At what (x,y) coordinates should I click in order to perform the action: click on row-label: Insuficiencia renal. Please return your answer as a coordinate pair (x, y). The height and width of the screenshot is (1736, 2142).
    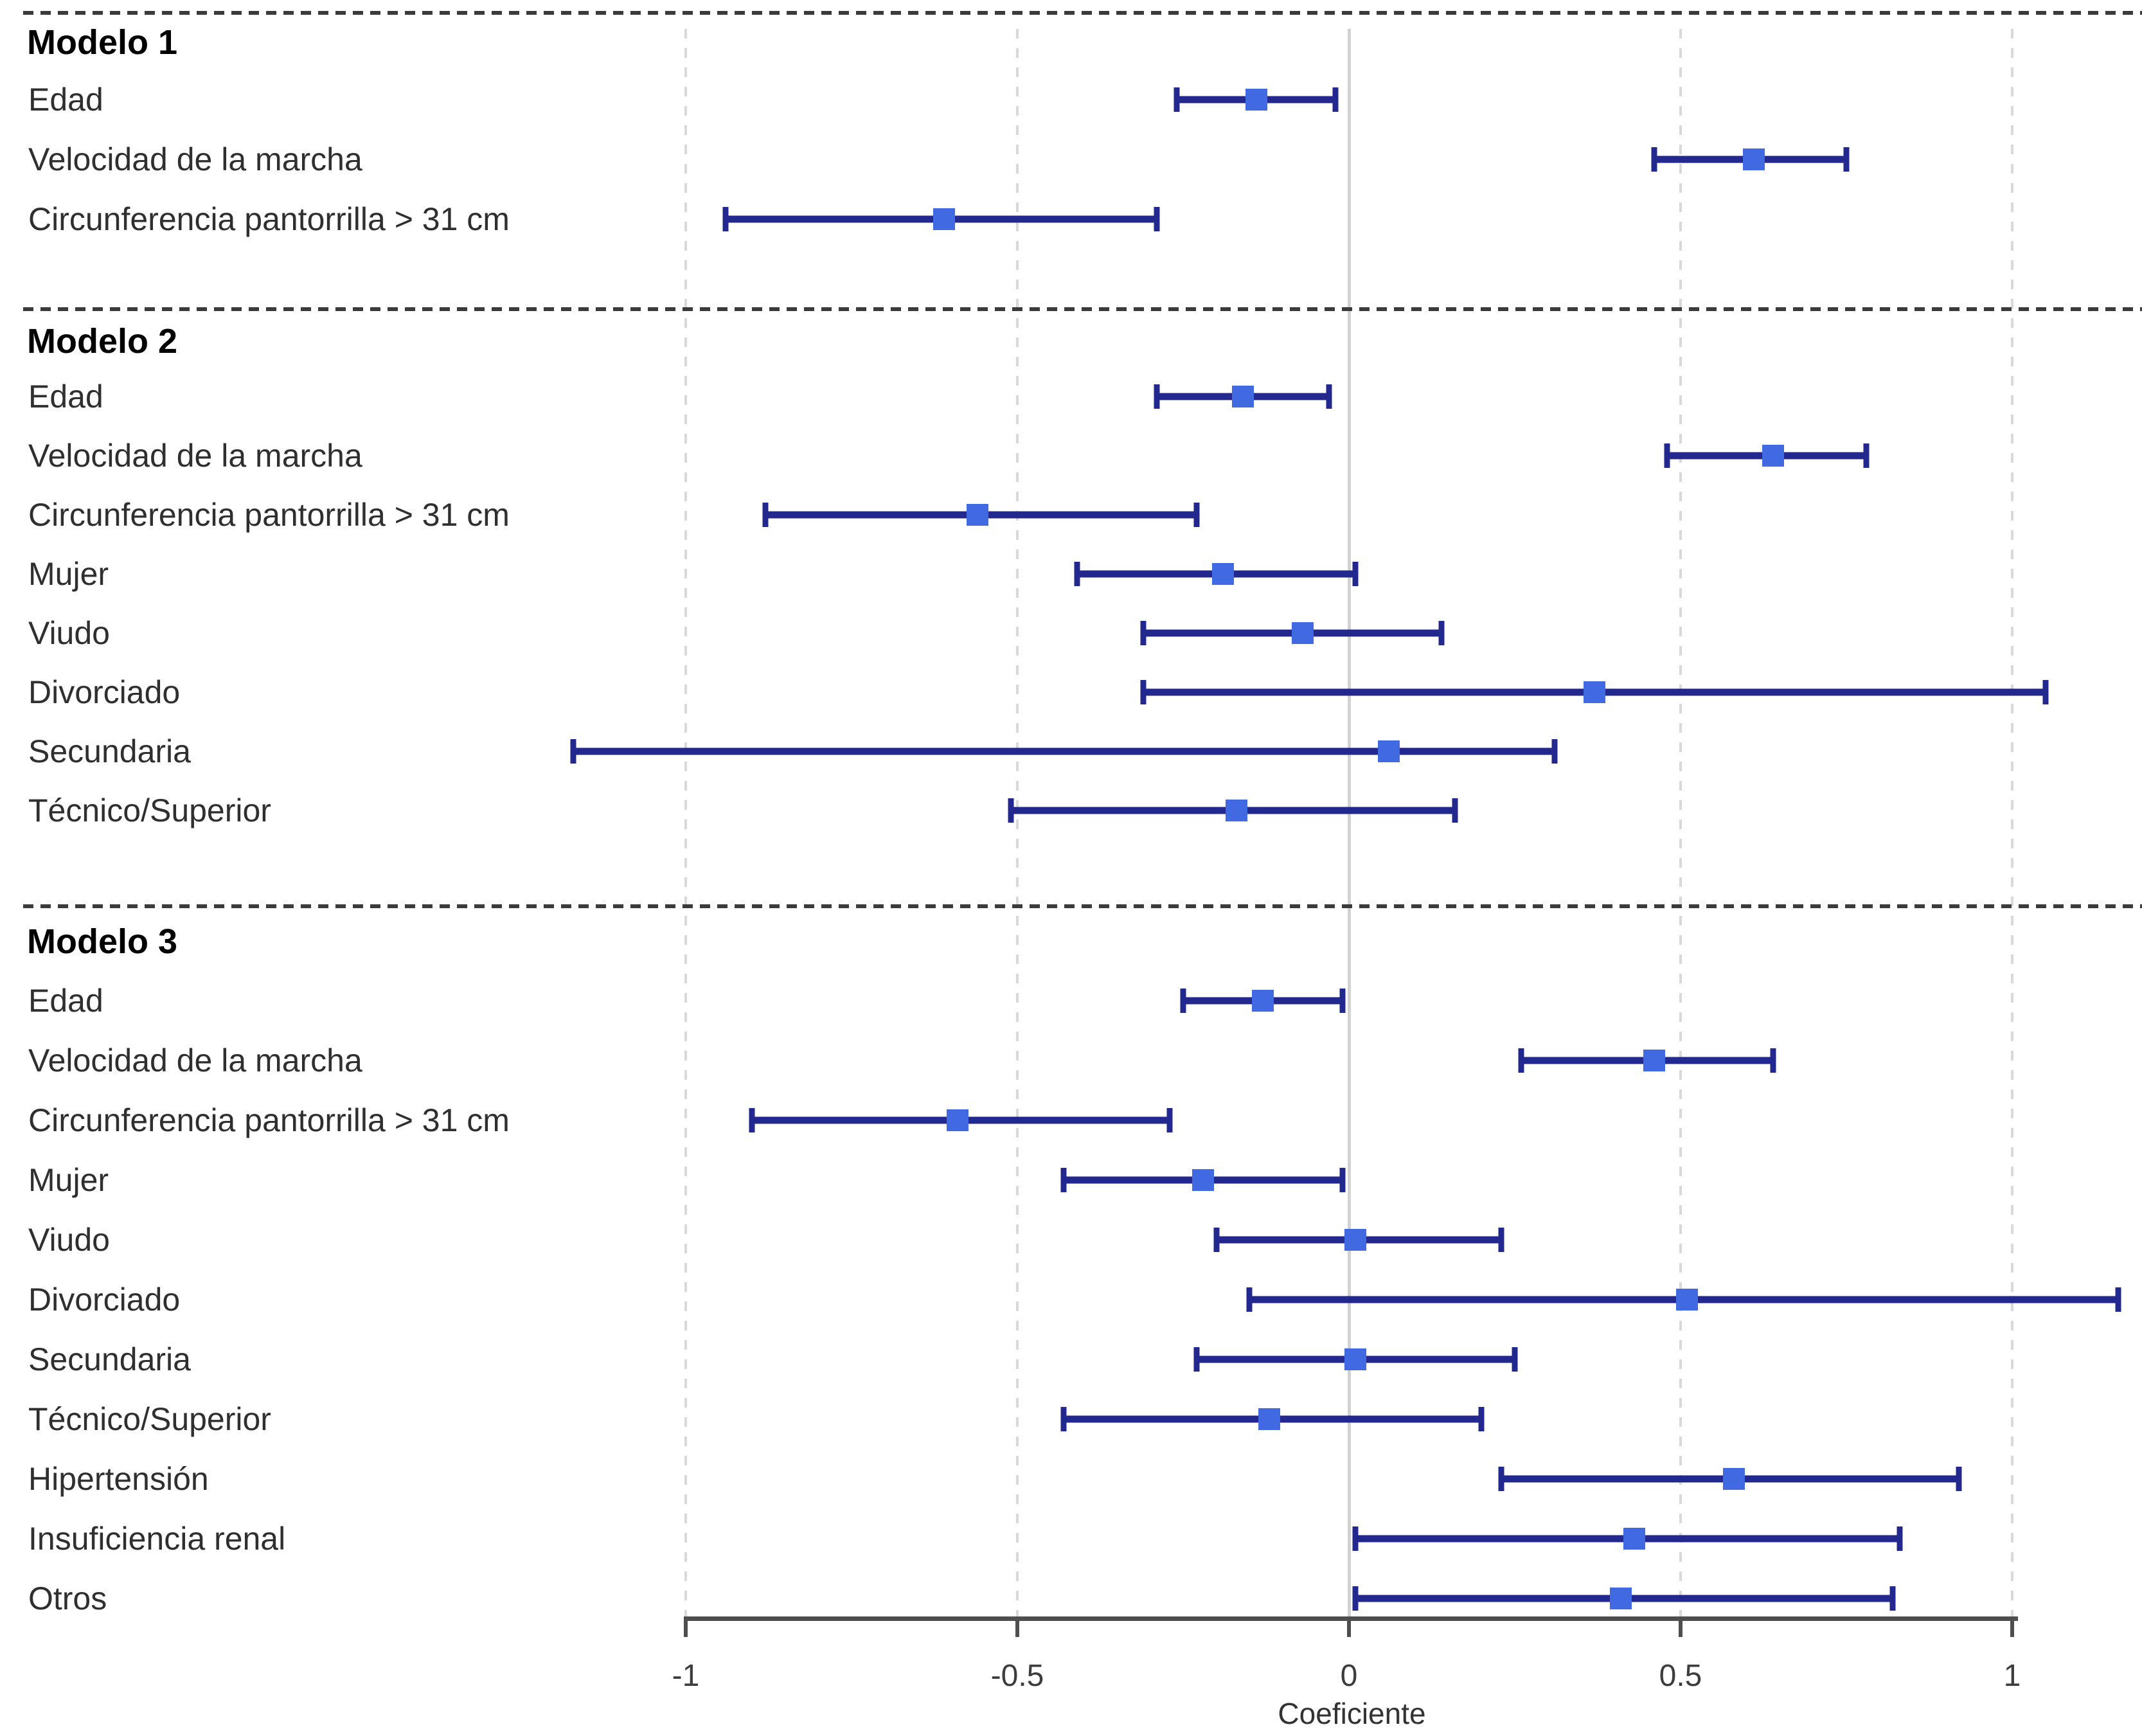
    Looking at the image, I should click on (157, 1539).